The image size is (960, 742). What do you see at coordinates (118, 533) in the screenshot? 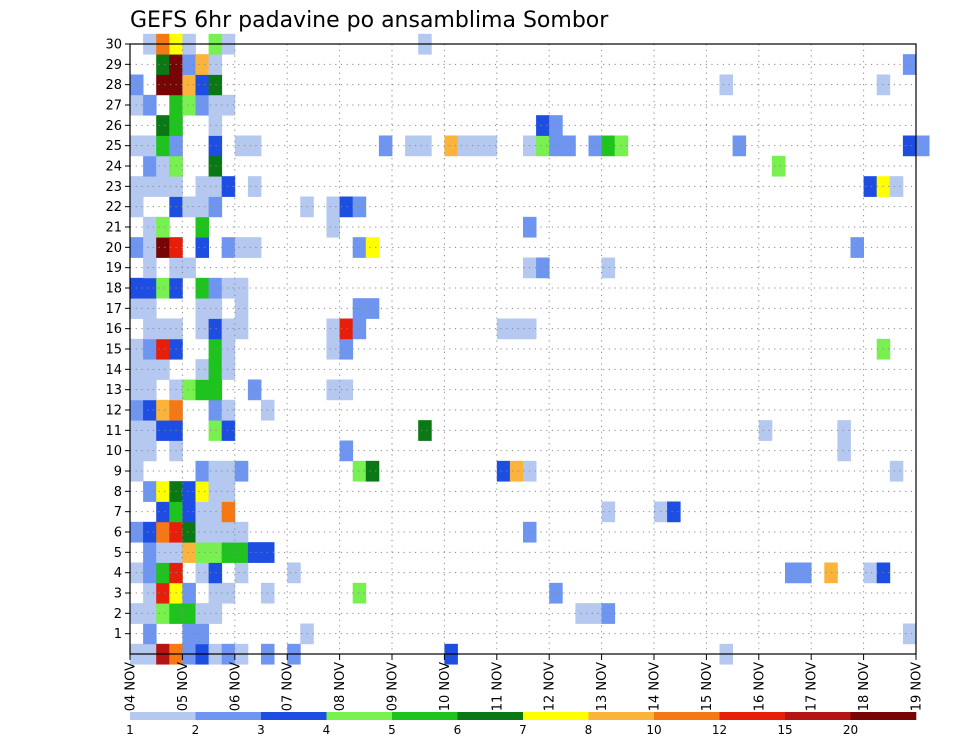
I see `y-tick-label: 6` at bounding box center [118, 533].